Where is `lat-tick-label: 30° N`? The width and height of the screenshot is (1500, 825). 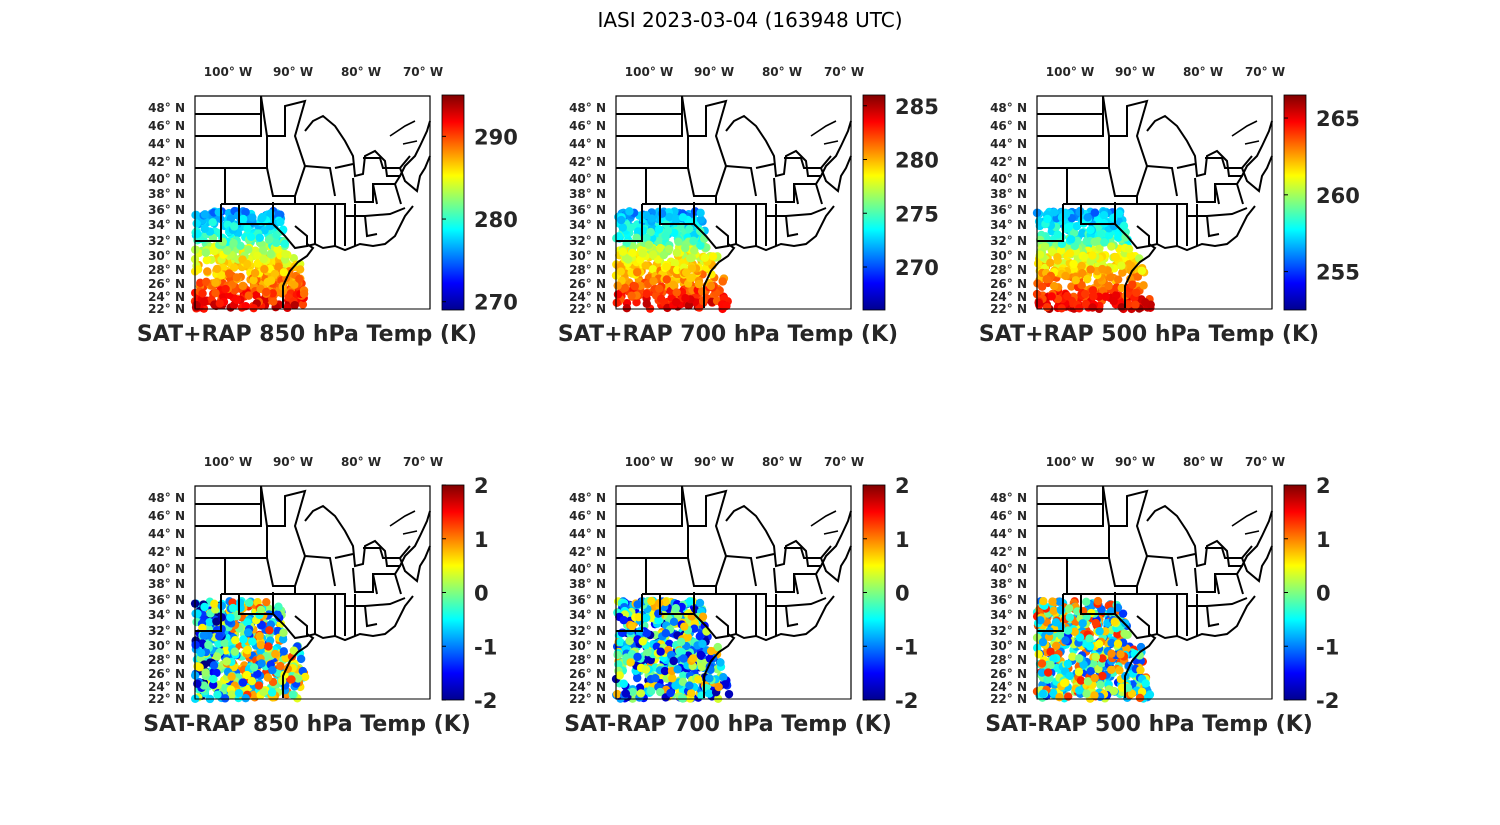 lat-tick-label: 30° N is located at coordinates (587, 646).